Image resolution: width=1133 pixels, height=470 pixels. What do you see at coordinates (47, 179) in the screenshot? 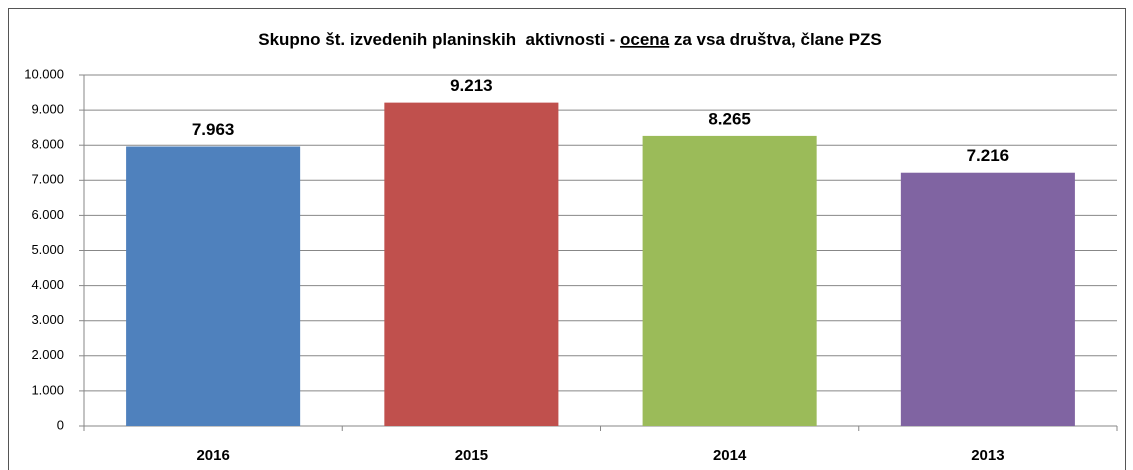
I see `y-tick-label: 7.000` at bounding box center [47, 179].